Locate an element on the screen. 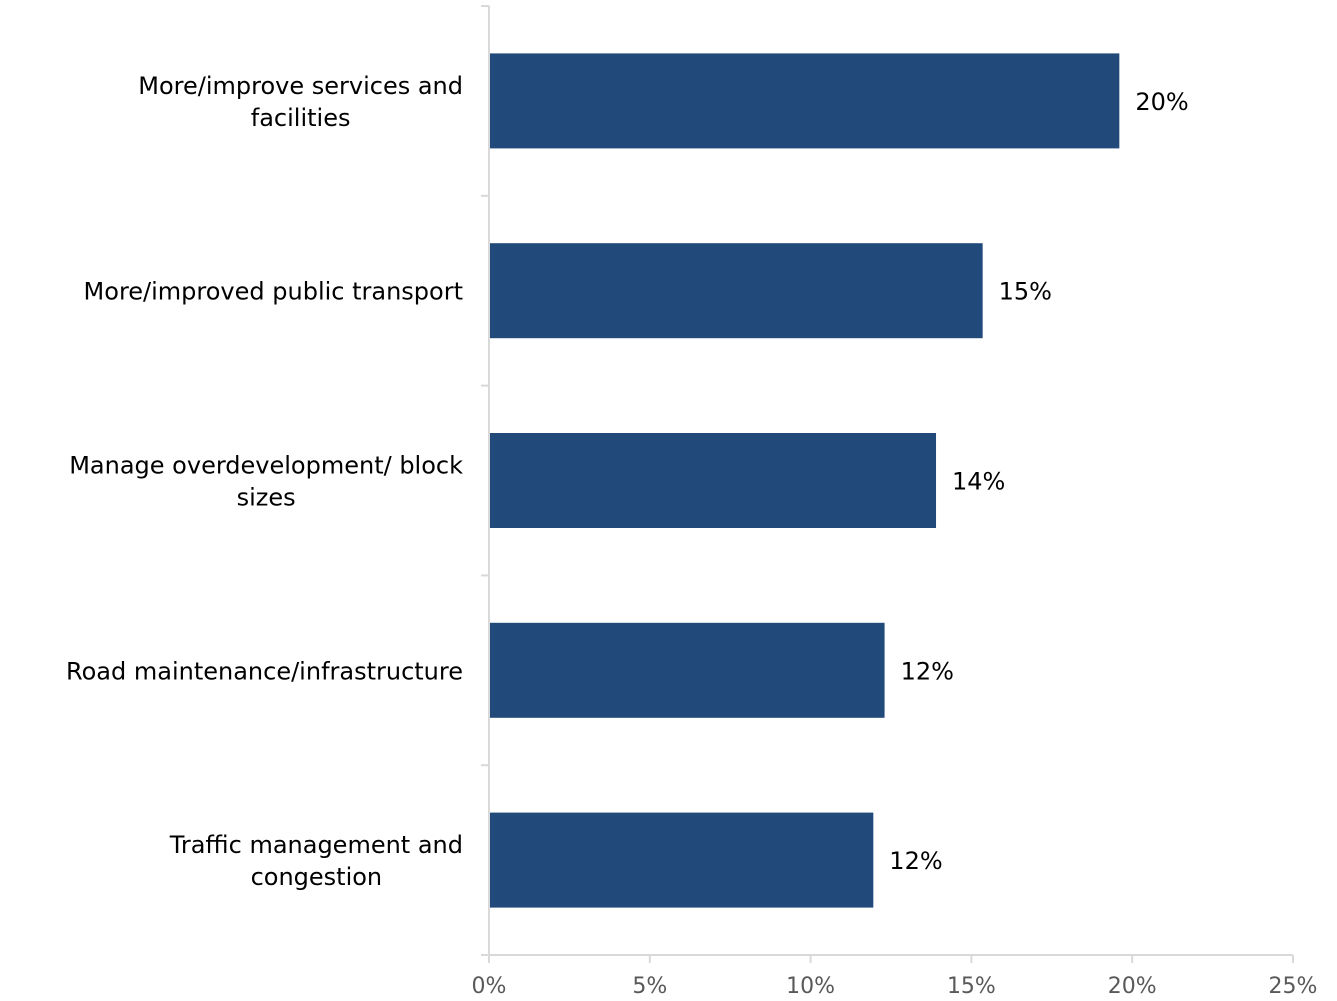 The image size is (1337, 1001). category-label-line: facilities is located at coordinates (301, 118).